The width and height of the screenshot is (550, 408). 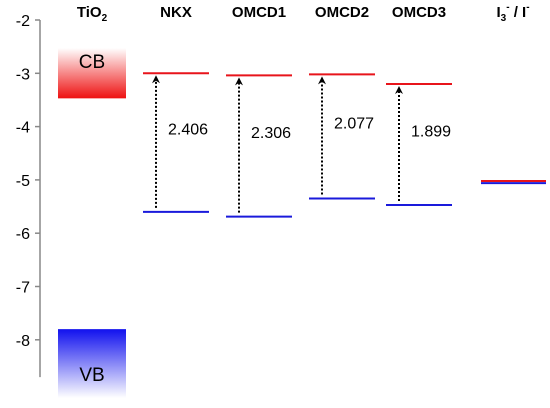 I want to click on dye-column-omcd1: OMCD1 2.306, so click(x=259, y=111).